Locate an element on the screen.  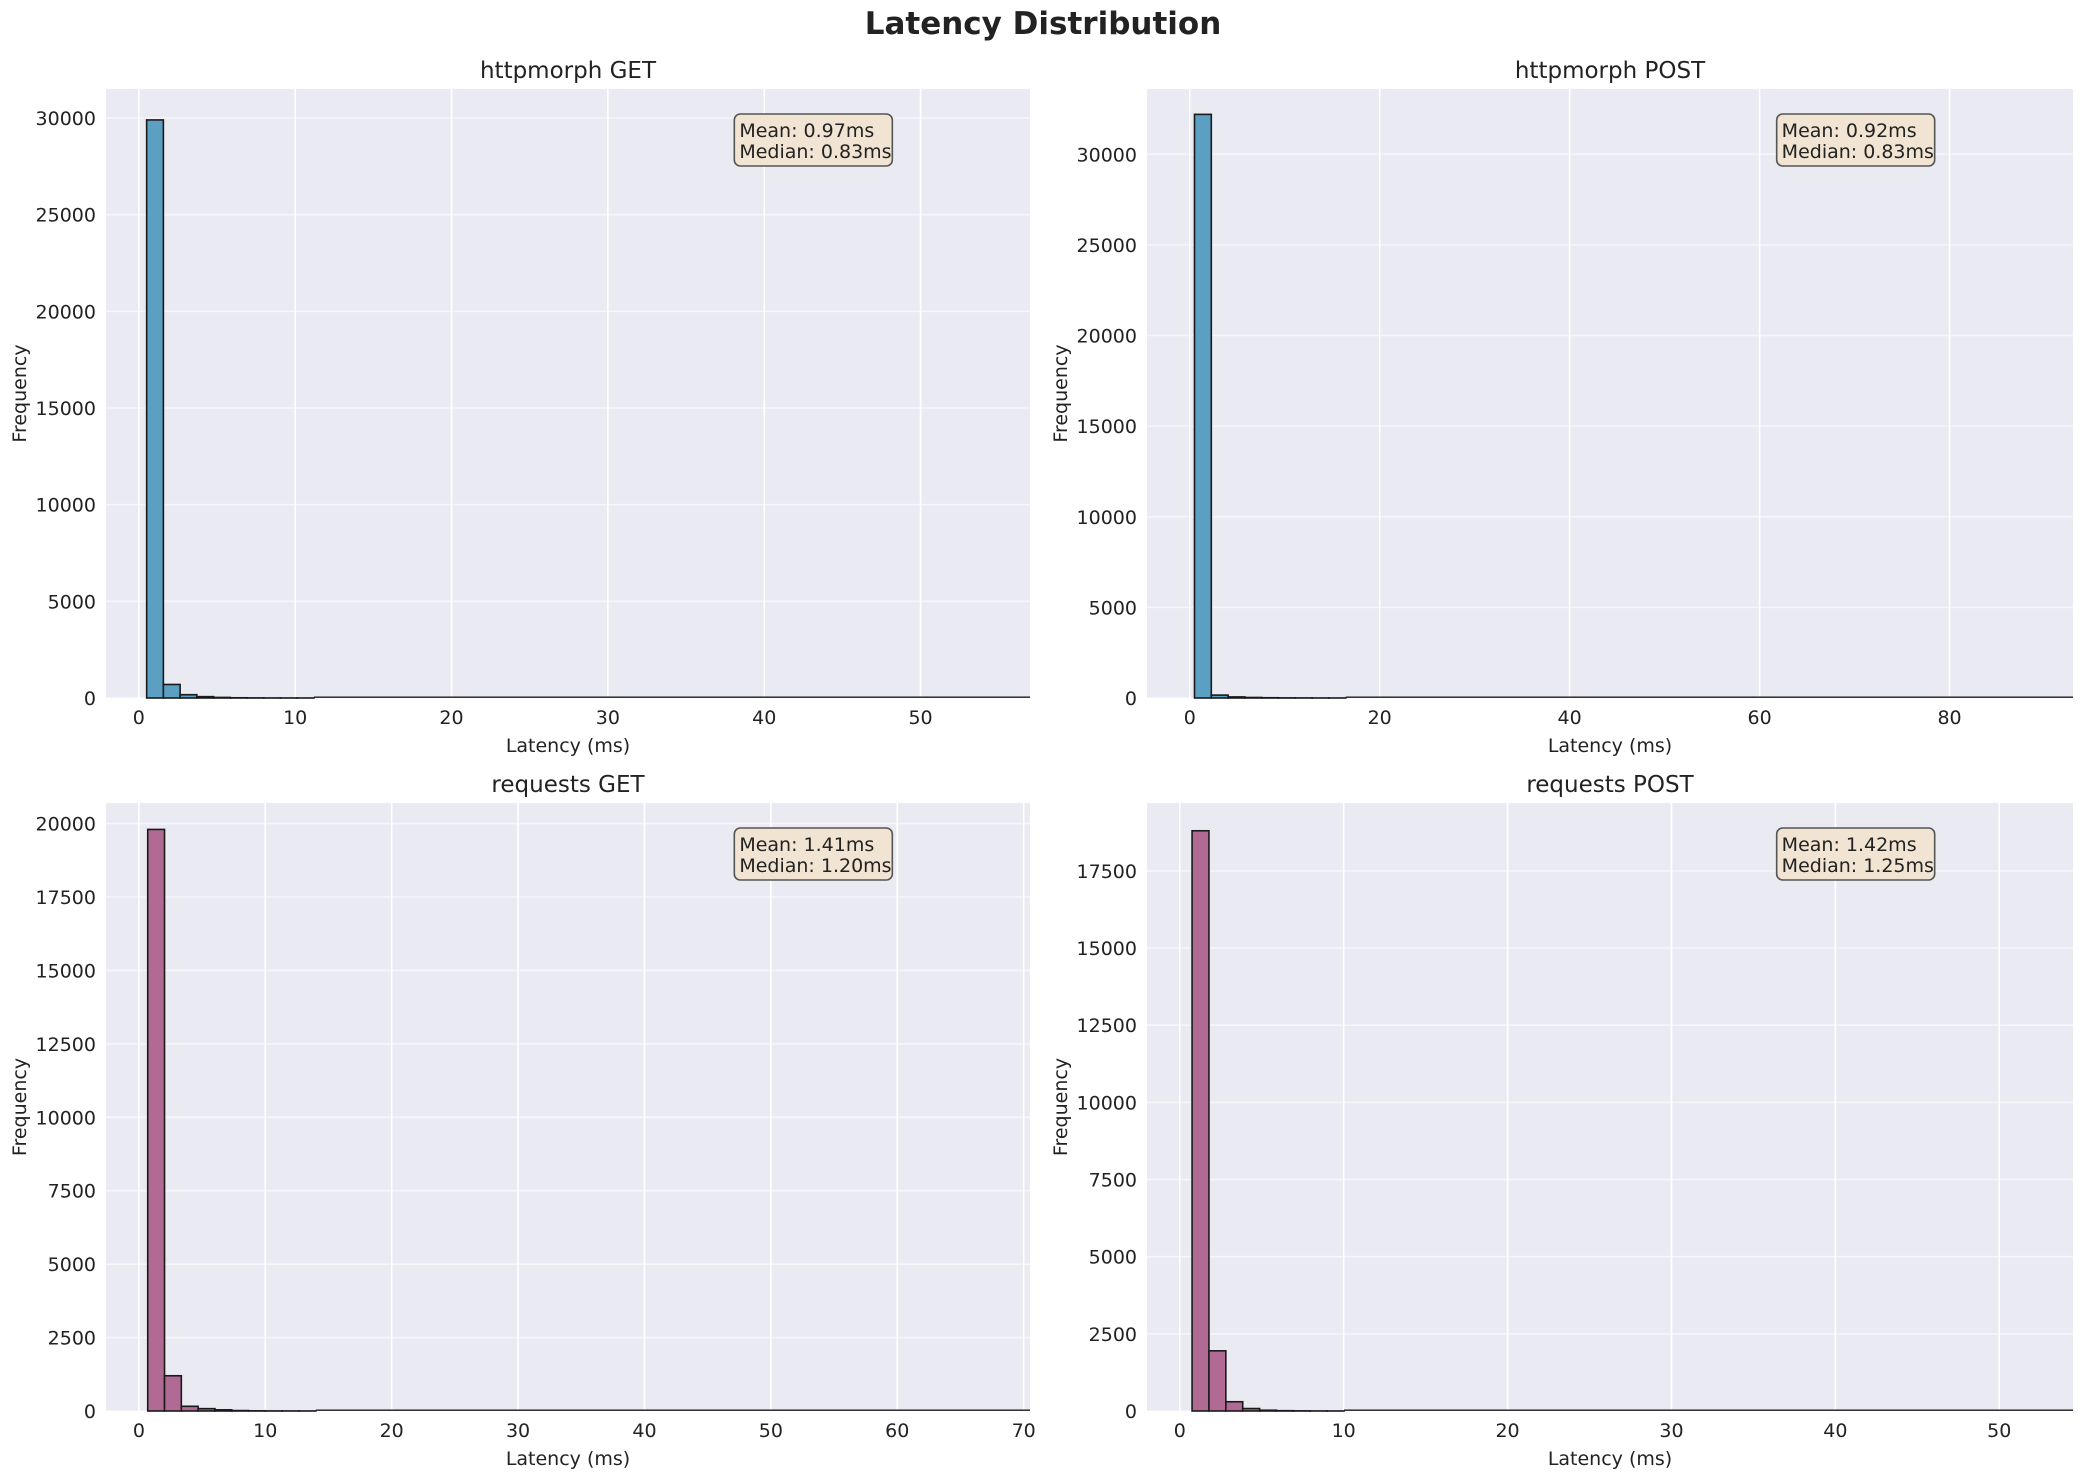
stats-mean: Mean: 1.41ms is located at coordinates (806, 845).